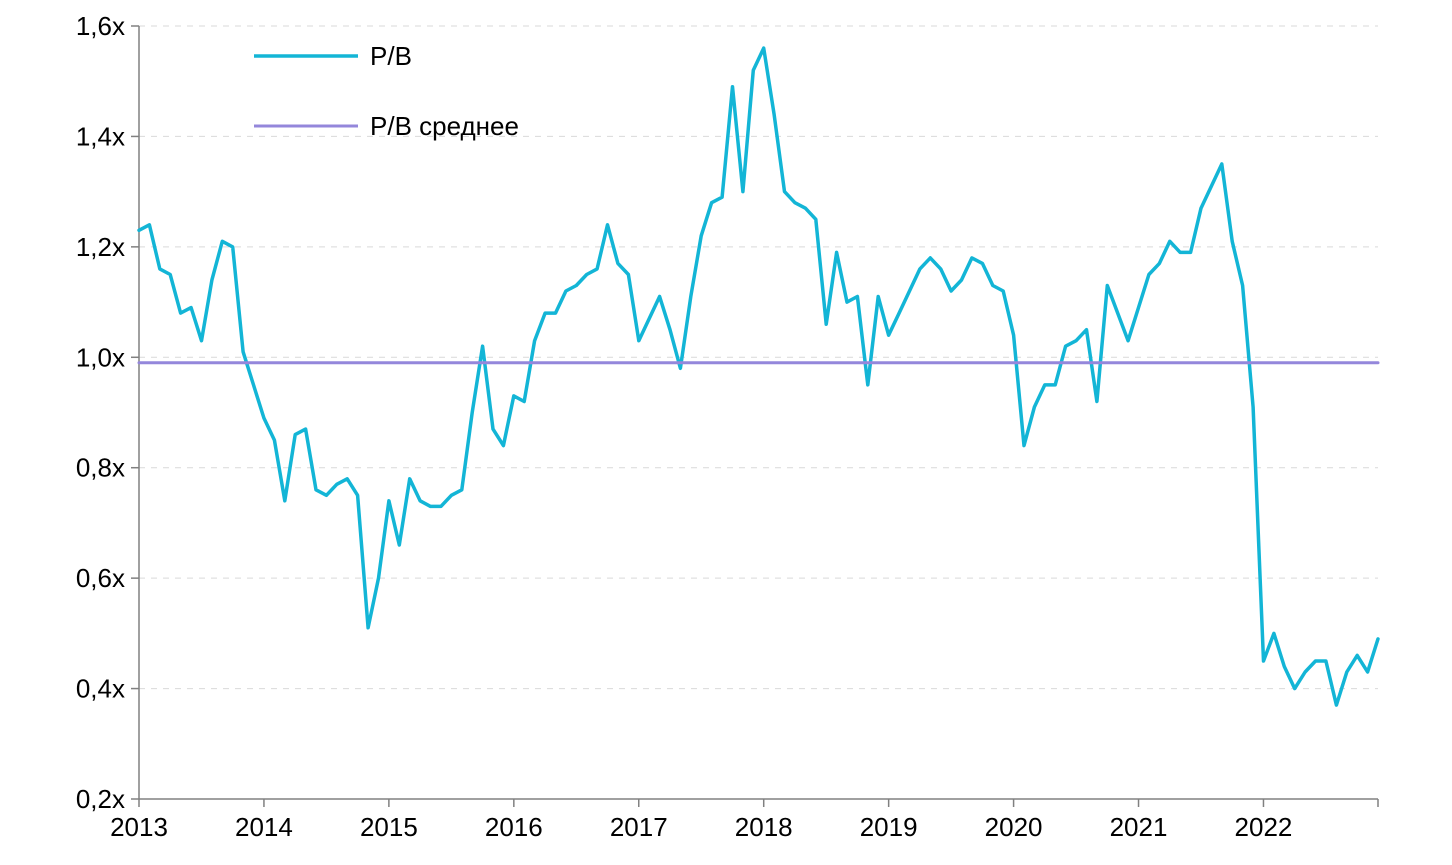  What do you see at coordinates (100, 578) in the screenshot?
I see `y-tick-label: 0,6x` at bounding box center [100, 578].